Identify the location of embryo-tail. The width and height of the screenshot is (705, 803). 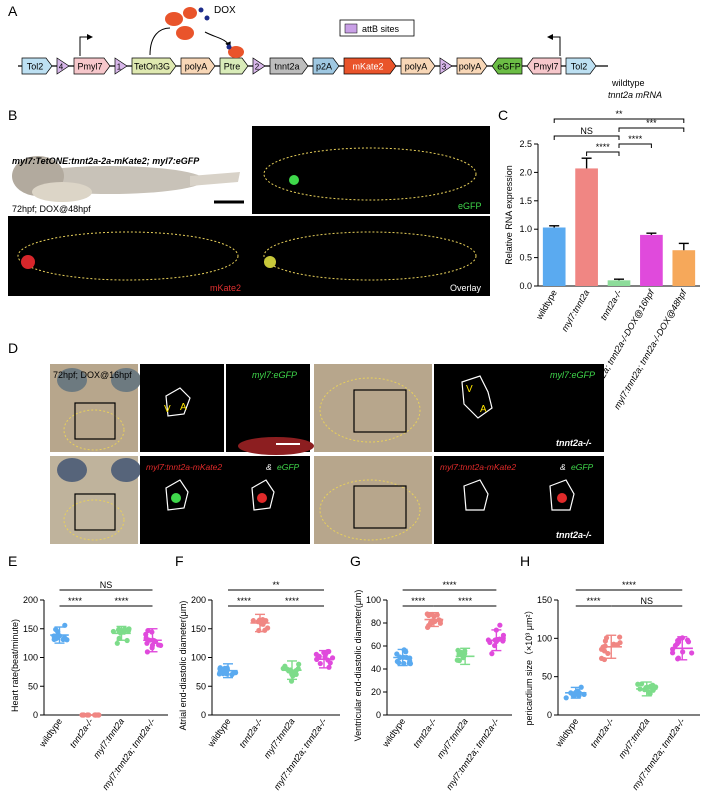
(215, 179).